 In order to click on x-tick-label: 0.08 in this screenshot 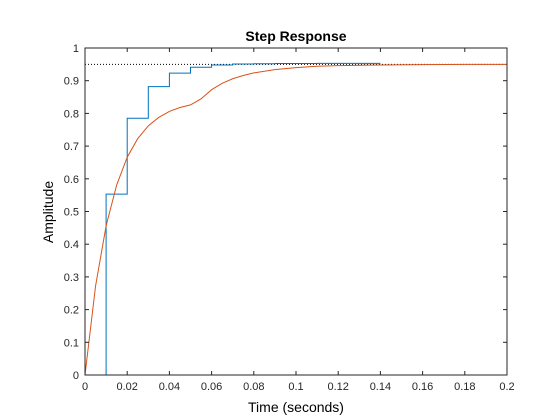, I will do `click(253, 387)`.